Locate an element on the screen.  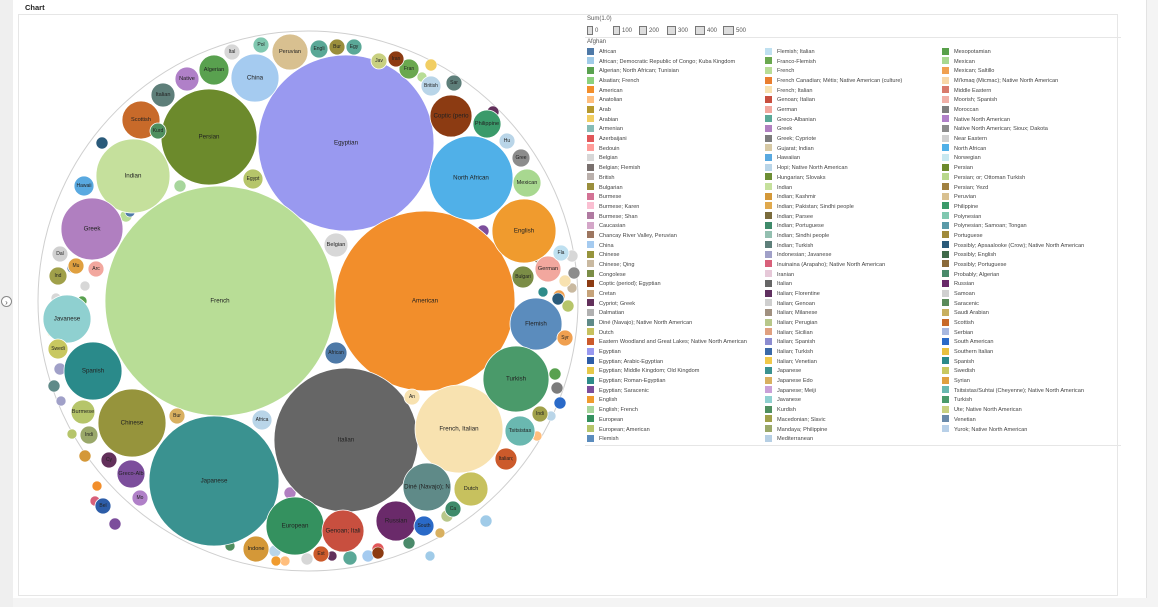
legend-item: French is located at coordinates (779, 71).